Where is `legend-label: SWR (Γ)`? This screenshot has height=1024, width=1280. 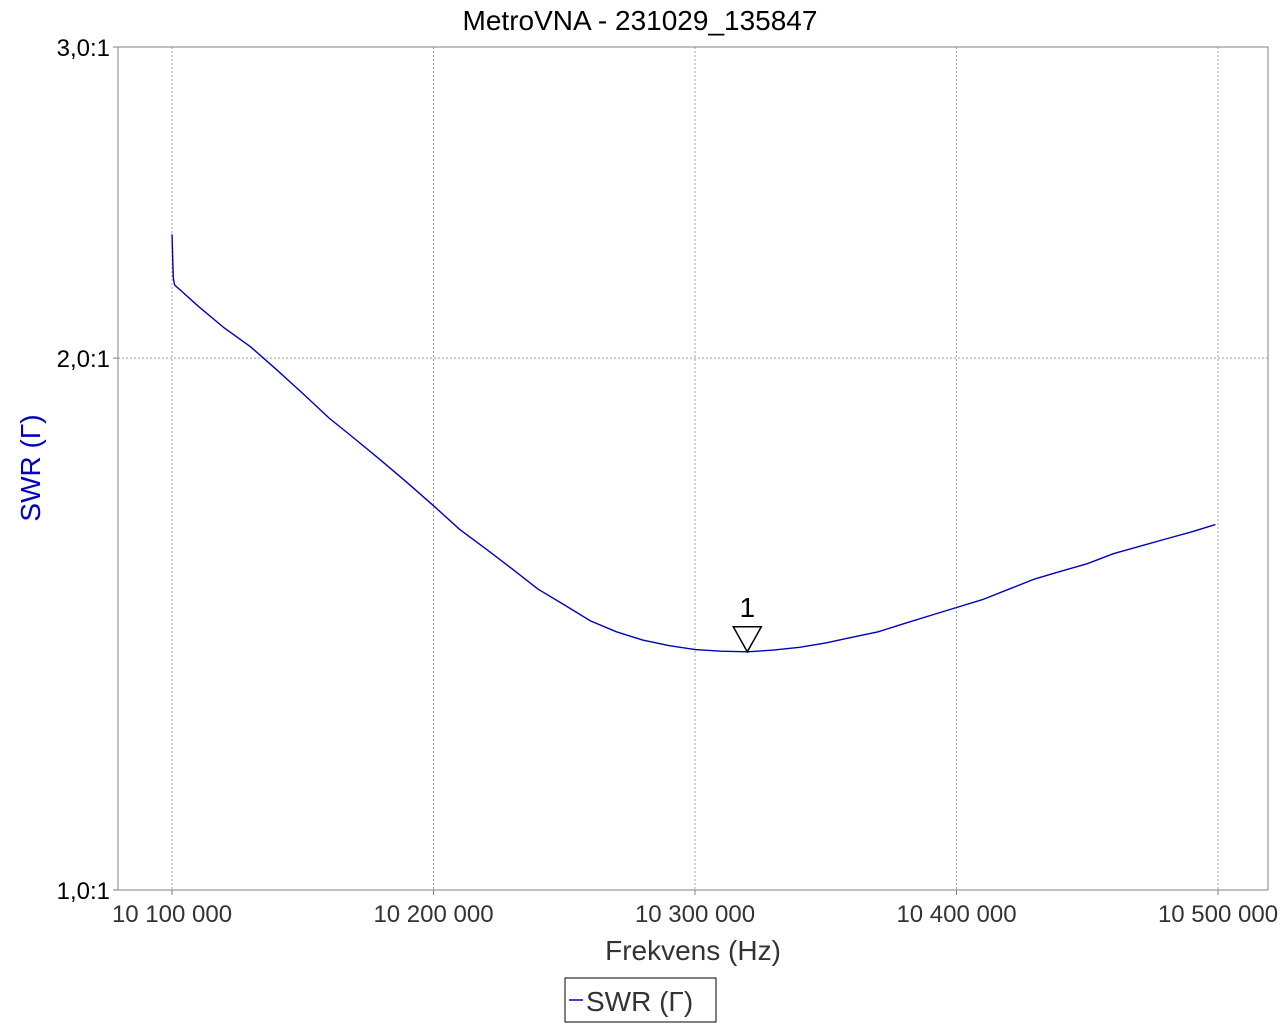
legend-label: SWR (Γ) is located at coordinates (639, 1001).